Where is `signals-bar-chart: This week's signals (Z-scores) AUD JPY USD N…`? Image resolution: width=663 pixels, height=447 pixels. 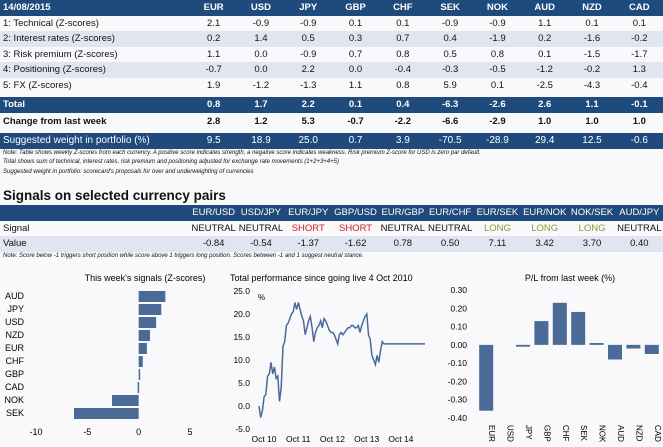
signals-bar-chart: This week's signals (Z-scores) AUD JPY USD N… is located at coordinates (105, 355).